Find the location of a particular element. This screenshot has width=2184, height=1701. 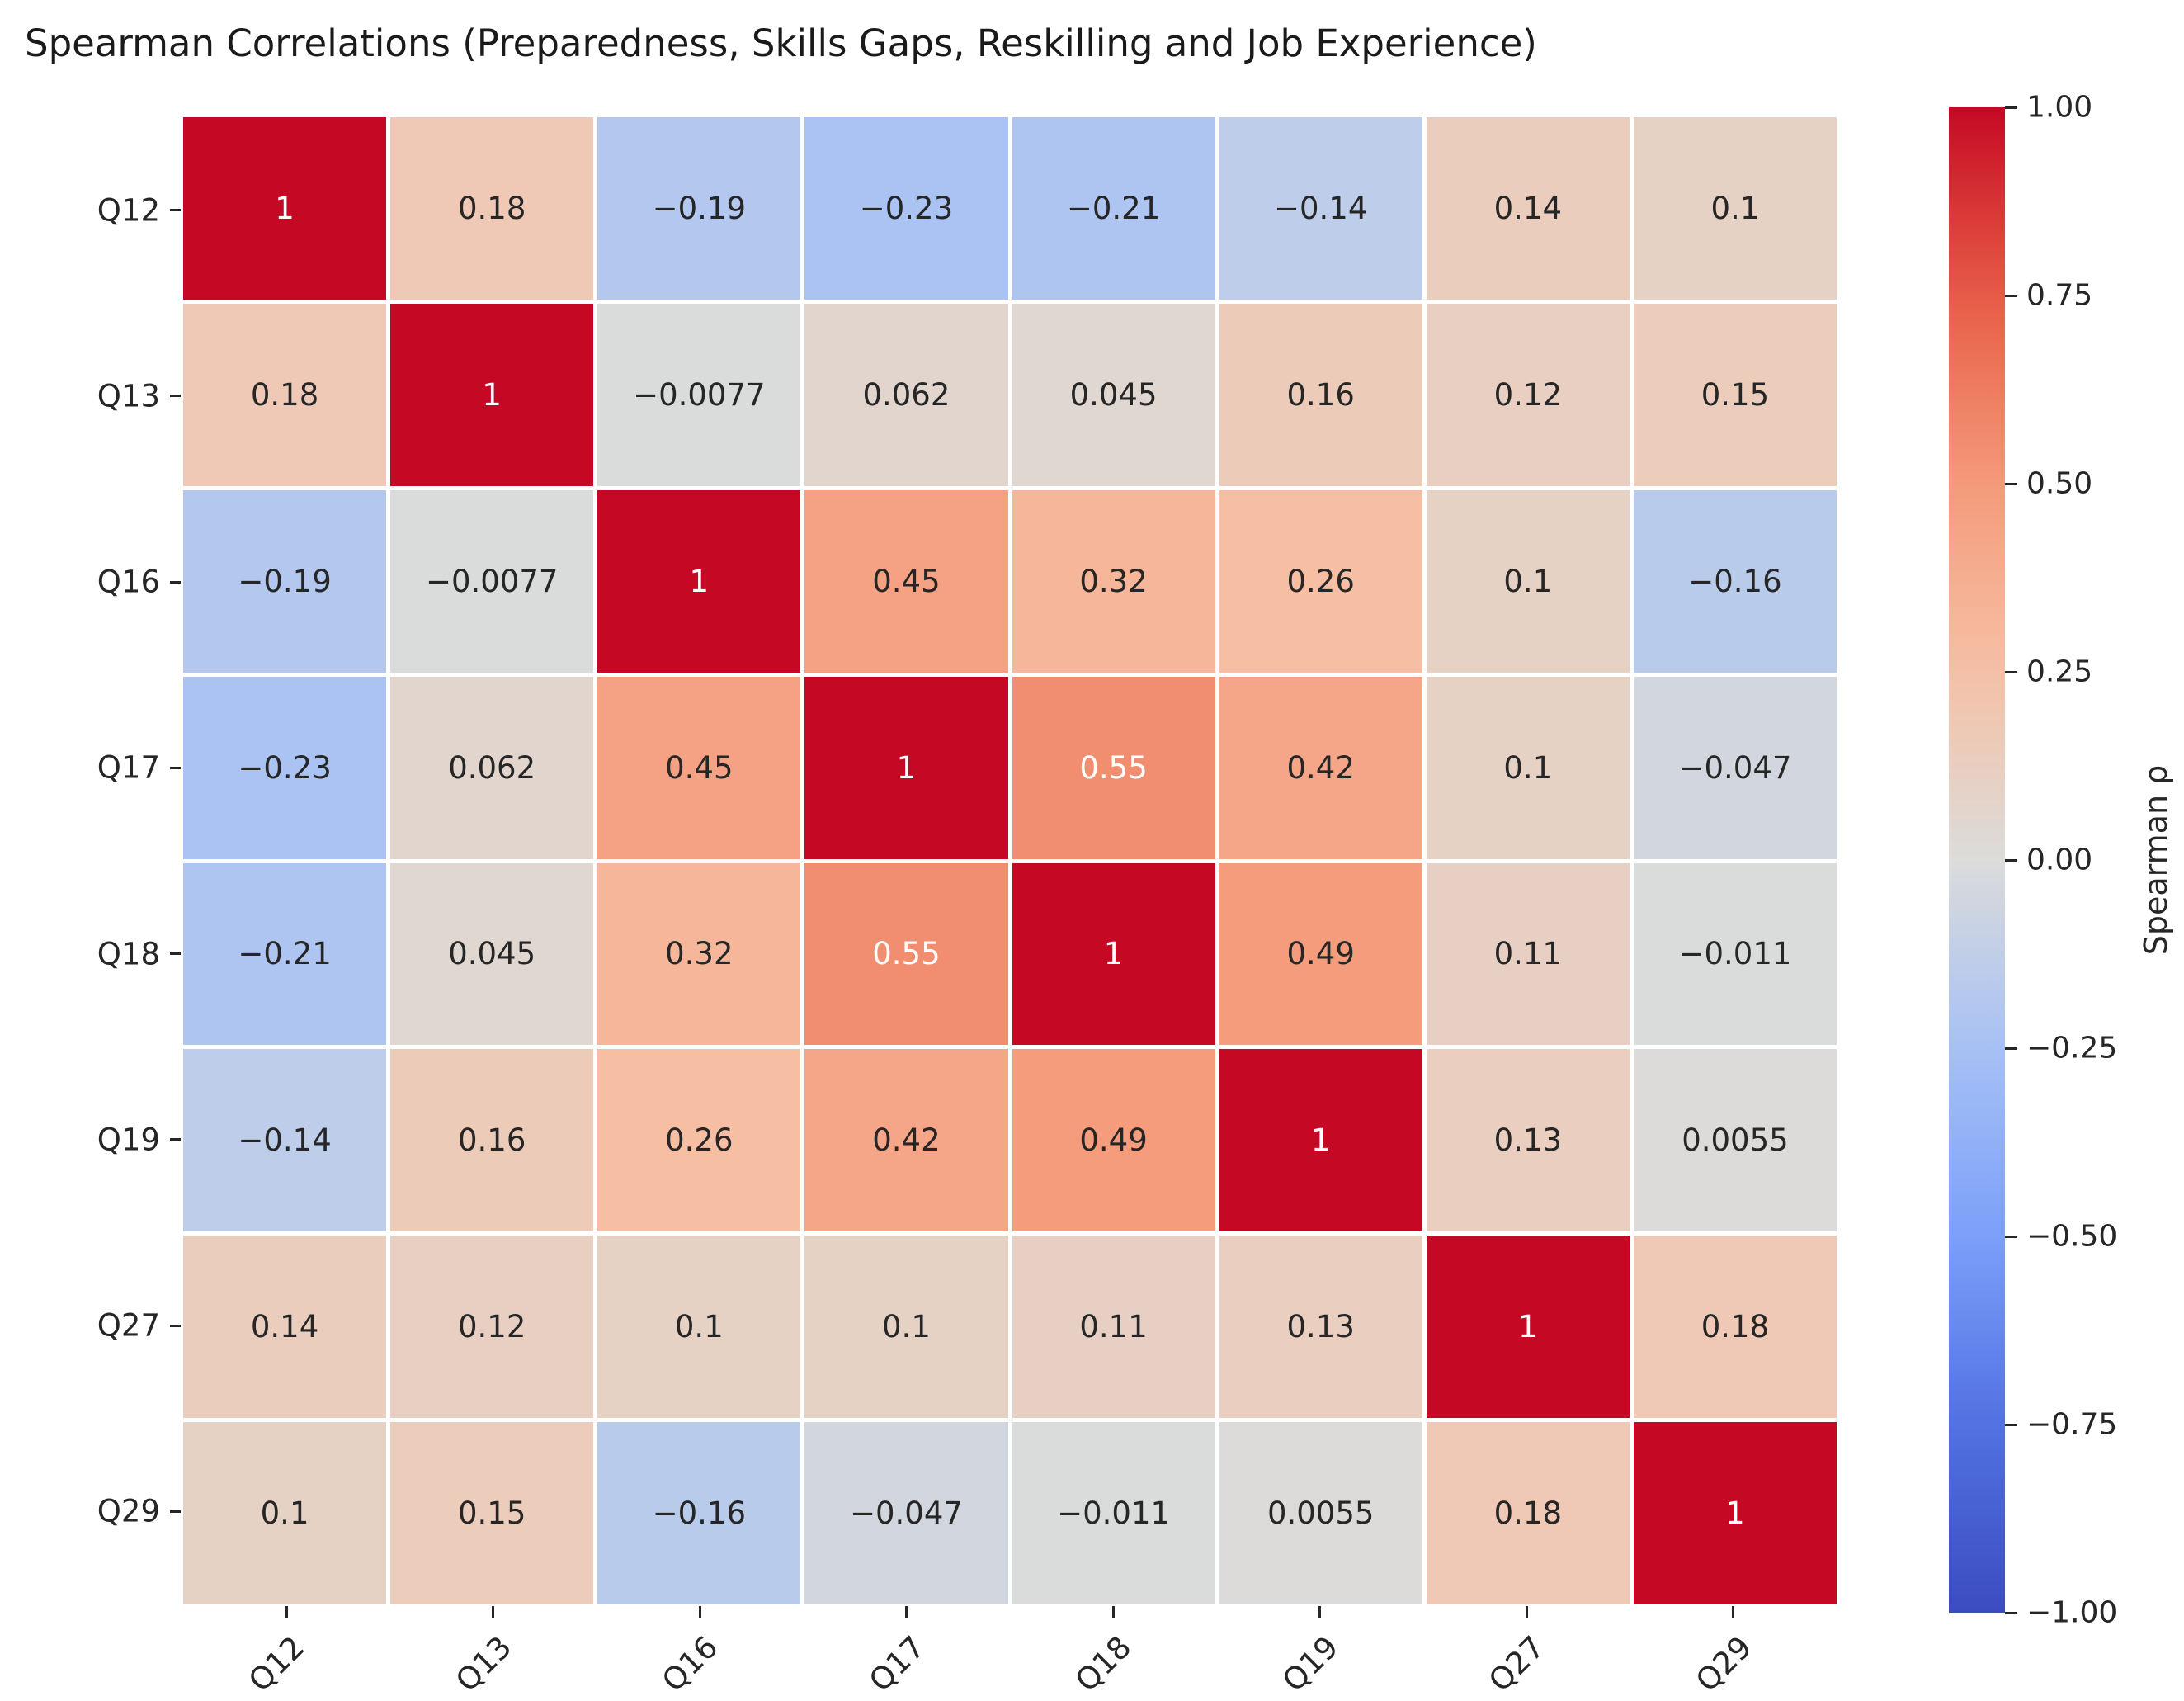

y-tick-label: Q12 is located at coordinates (128, 211).